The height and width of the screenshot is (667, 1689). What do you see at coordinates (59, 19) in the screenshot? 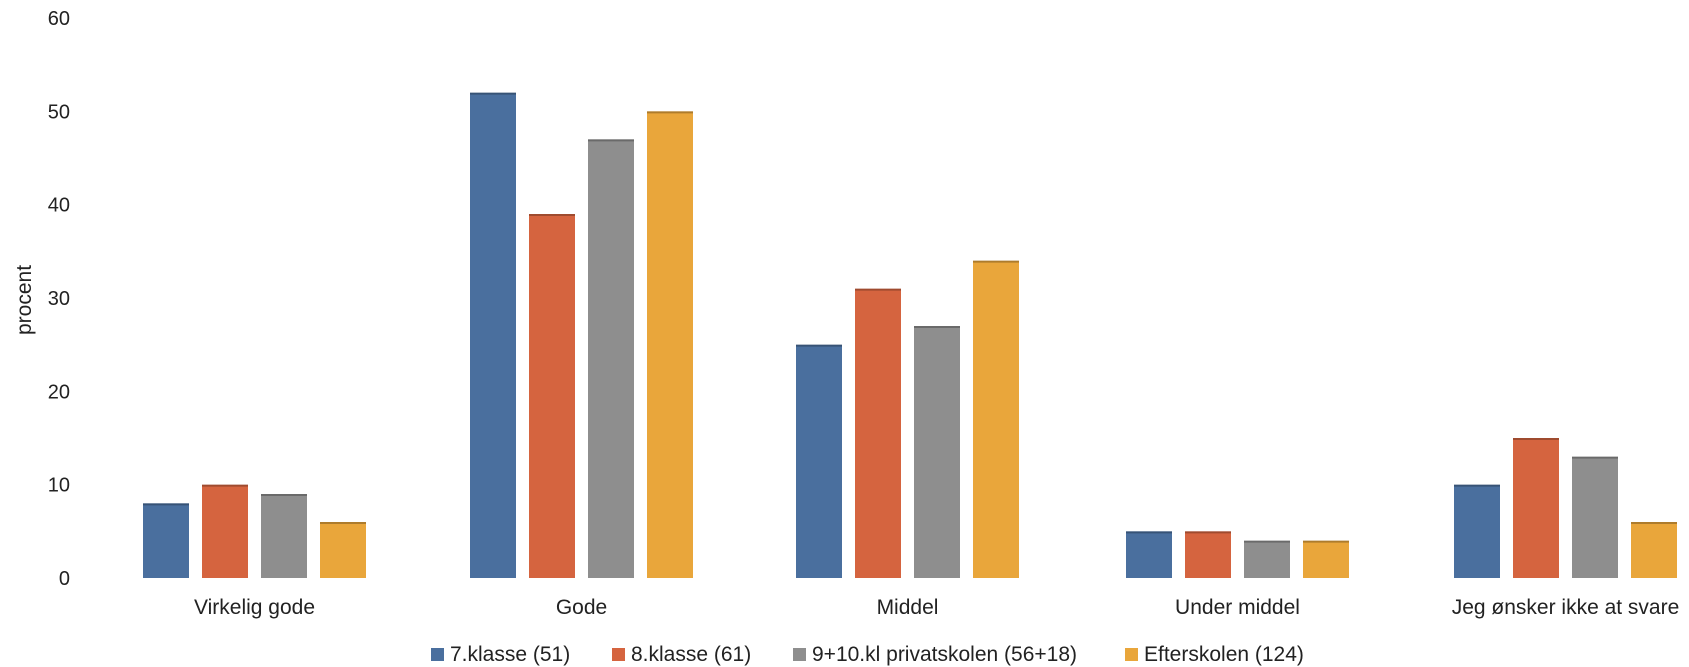
I see `y-tick-label: 60` at bounding box center [59, 19].